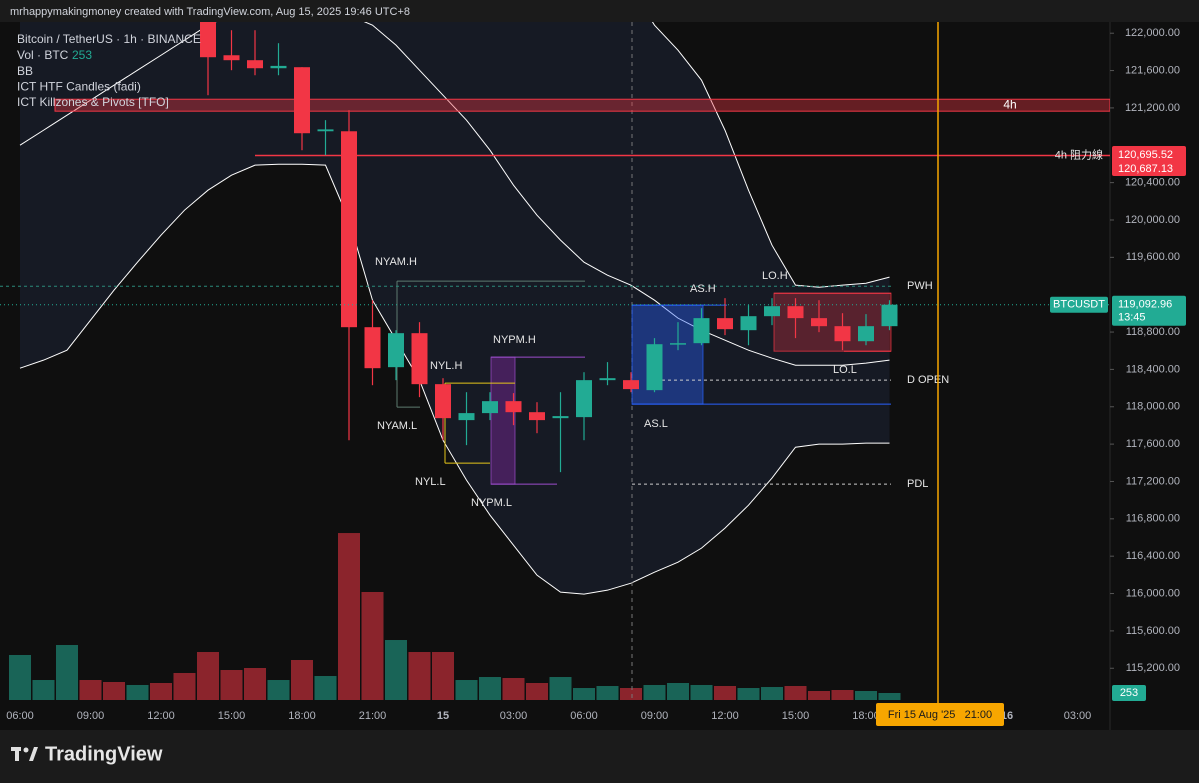  I want to click on volume-tag-label: 253, so click(1129, 693).